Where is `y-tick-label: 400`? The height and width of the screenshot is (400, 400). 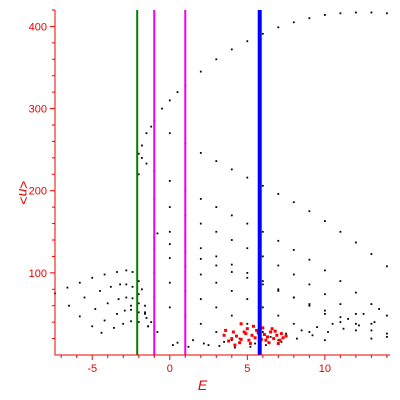 y-tick-label: 400 is located at coordinates (38, 27).